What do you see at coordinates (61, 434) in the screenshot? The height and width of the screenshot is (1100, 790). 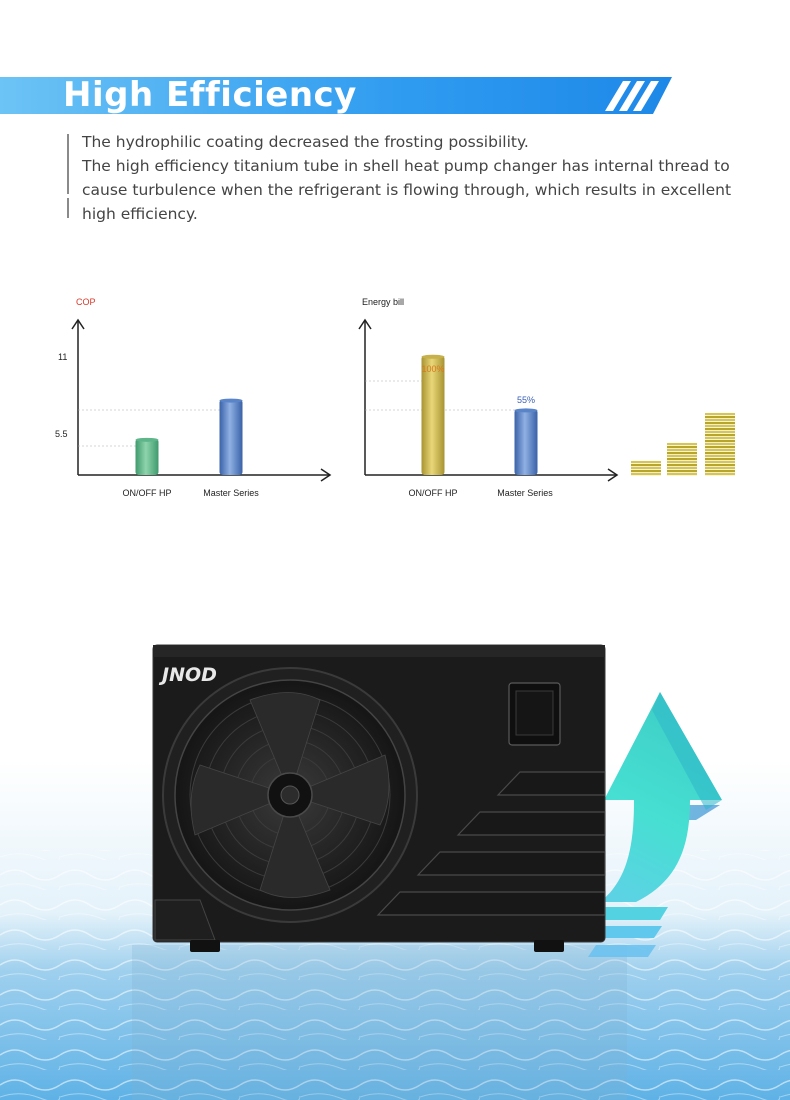 I see `cop-ytick: 5.5` at bounding box center [61, 434].